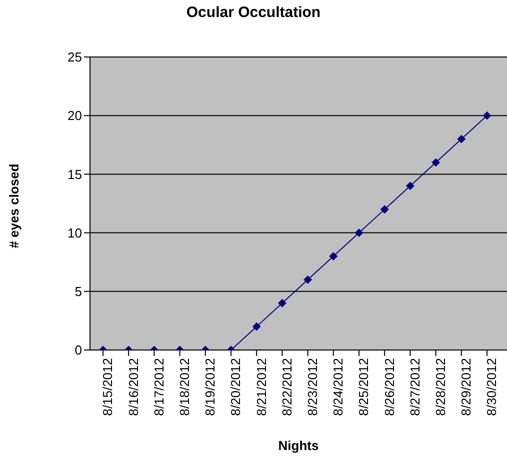 This screenshot has height=462, width=507. I want to click on x-tick-label: 8/25/2012, so click(364, 387).